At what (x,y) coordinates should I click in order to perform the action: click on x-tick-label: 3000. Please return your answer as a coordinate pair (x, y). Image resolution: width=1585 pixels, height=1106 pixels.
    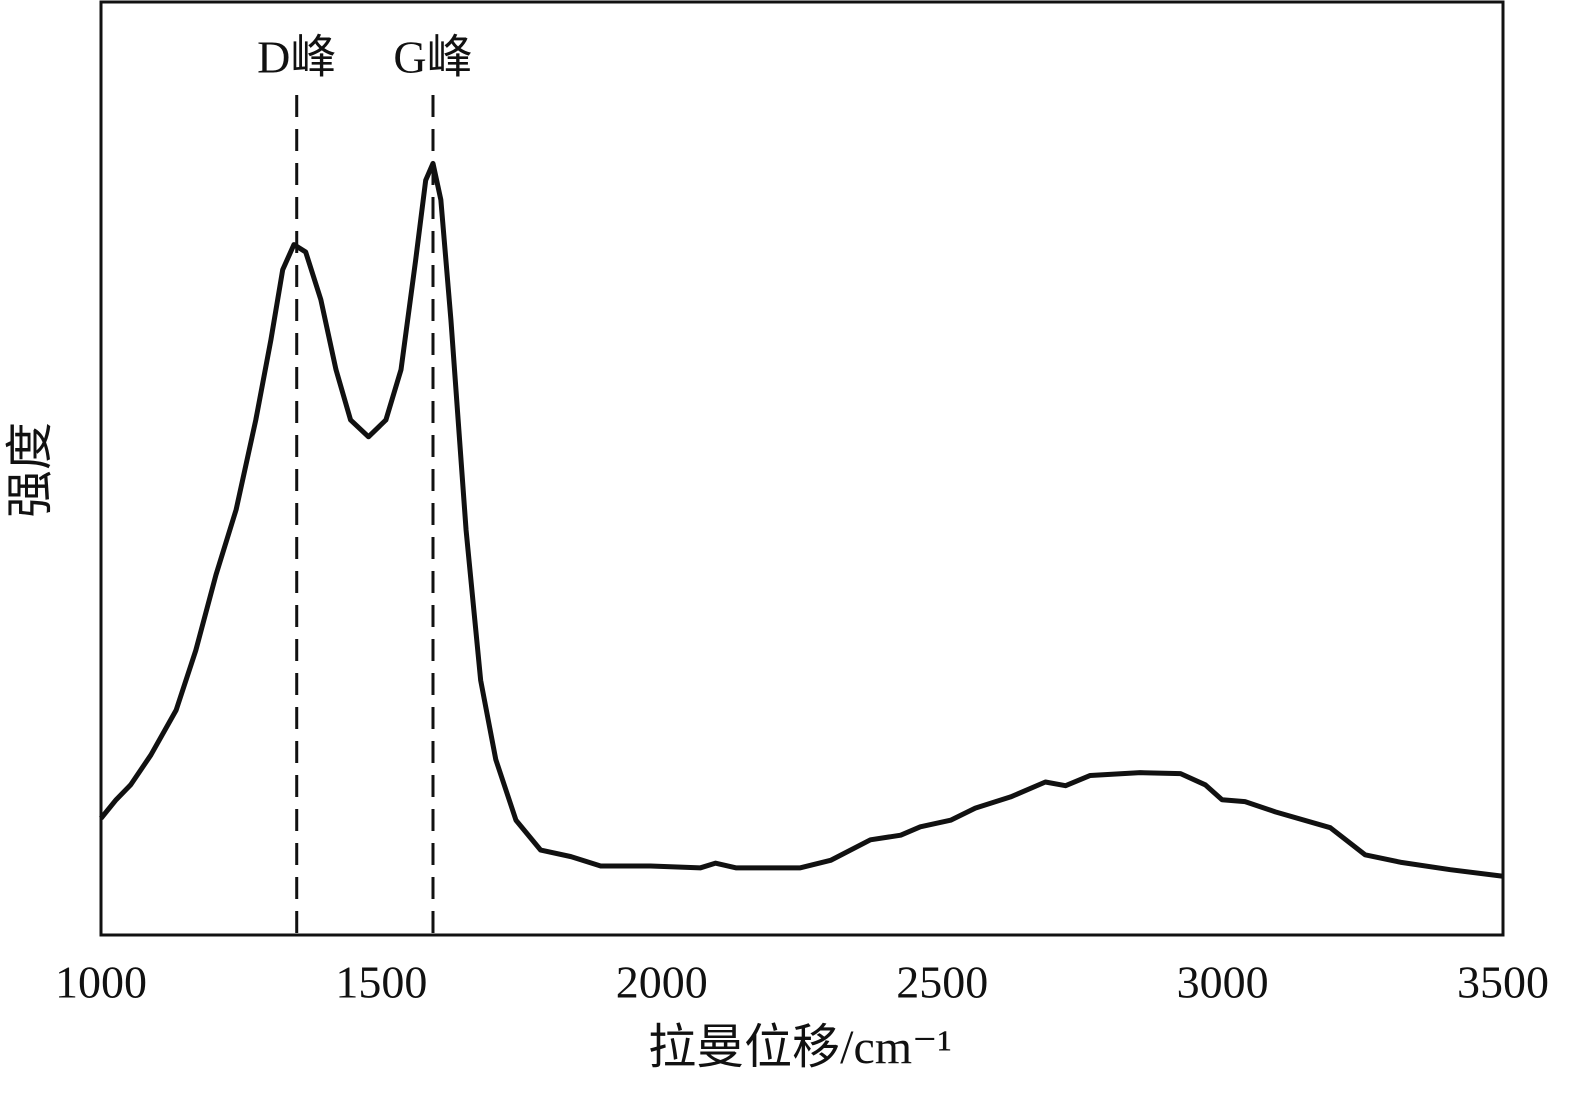
    Looking at the image, I should click on (1223, 982).